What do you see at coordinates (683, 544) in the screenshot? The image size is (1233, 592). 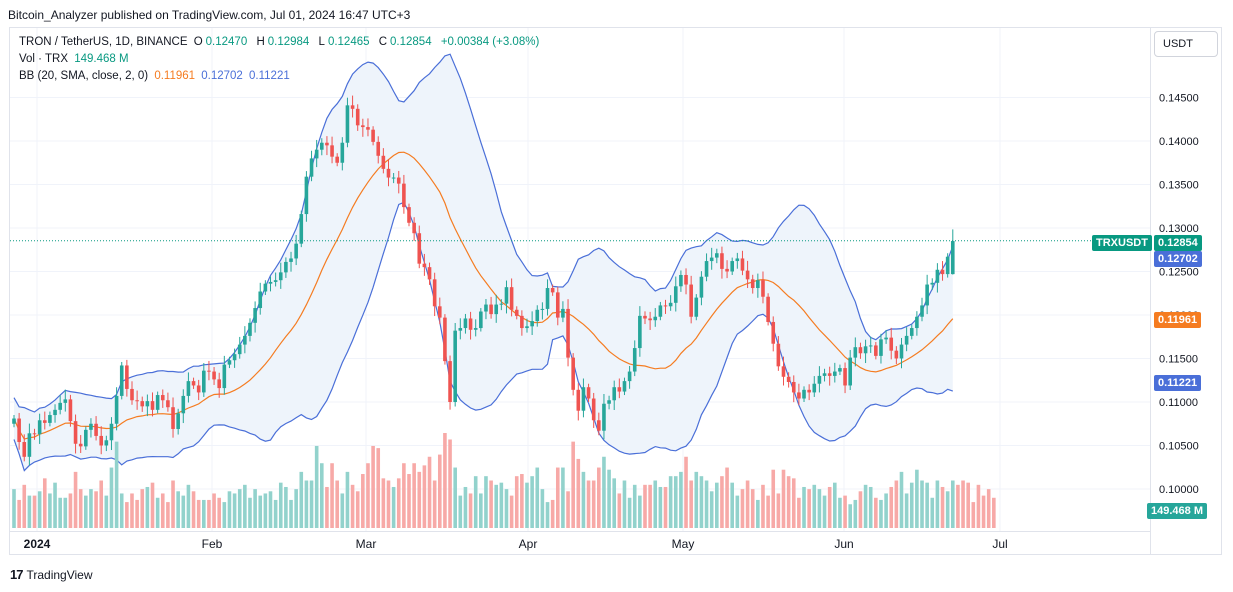 I see `x-tick-label: May` at bounding box center [683, 544].